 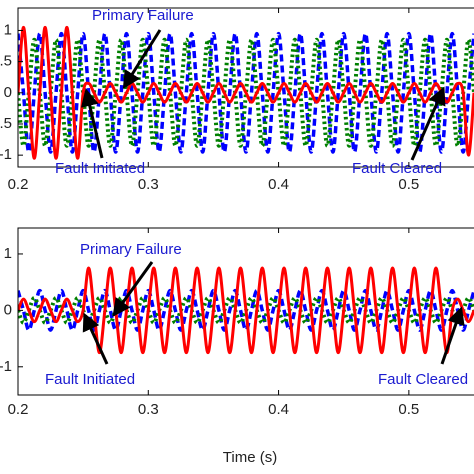 What do you see at coordinates (6, 123) in the screenshot?
I see `y-tick-label: -0.5` at bounding box center [6, 123].